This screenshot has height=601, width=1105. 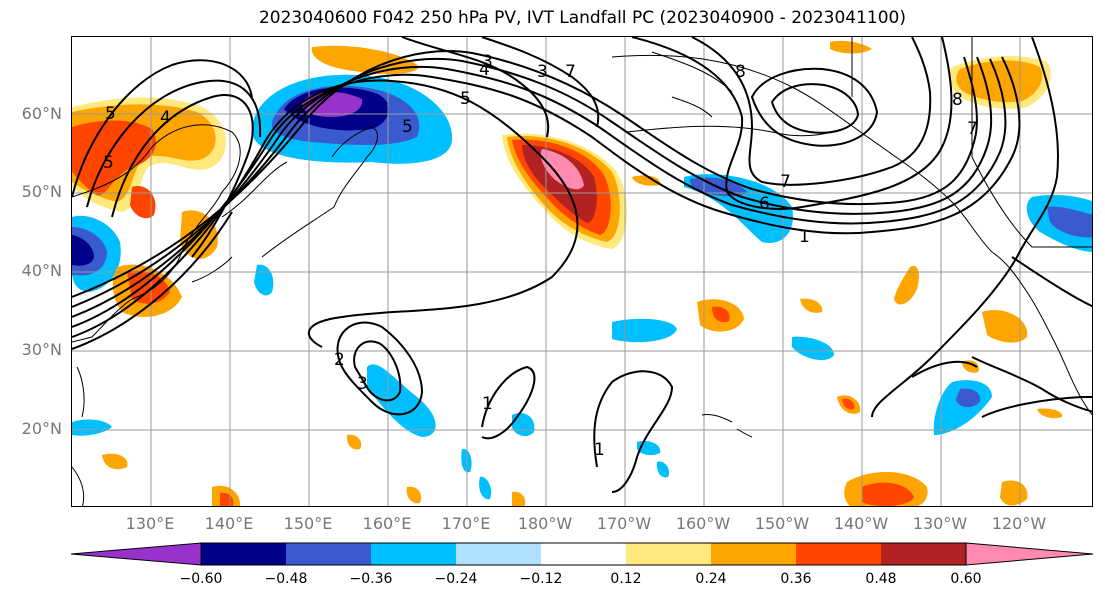 I want to click on colorbar-tick: 0.48, so click(x=881, y=579).